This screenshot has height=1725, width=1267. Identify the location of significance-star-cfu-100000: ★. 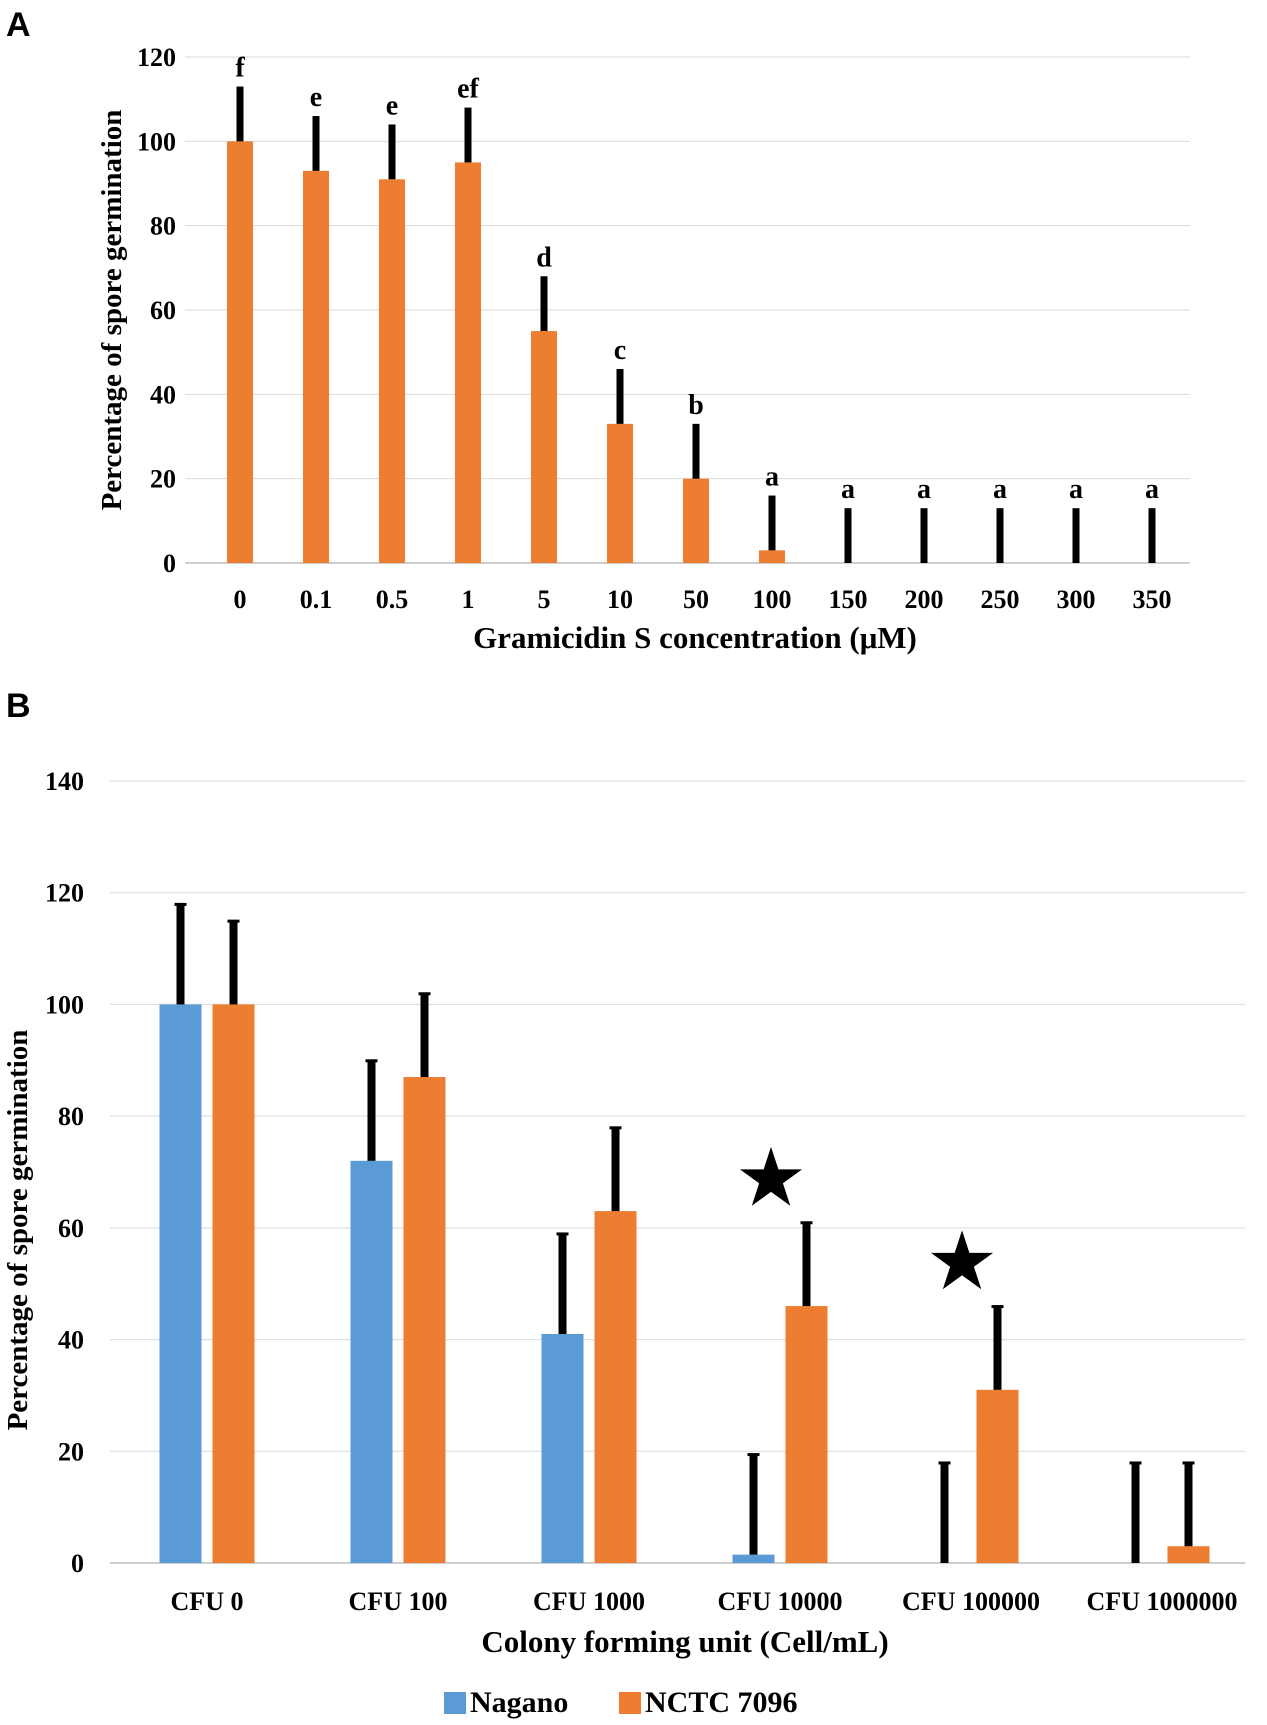
(962, 1262).